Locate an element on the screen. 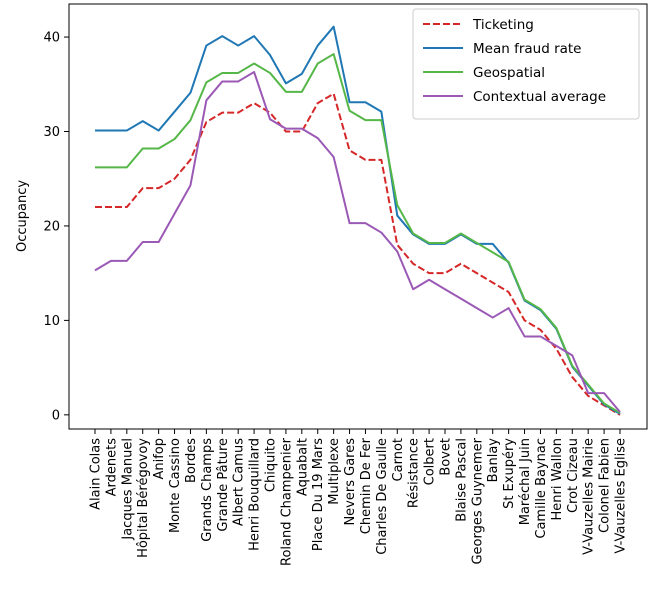  x-tick-label: Blaise Pascal is located at coordinates (461, 480).